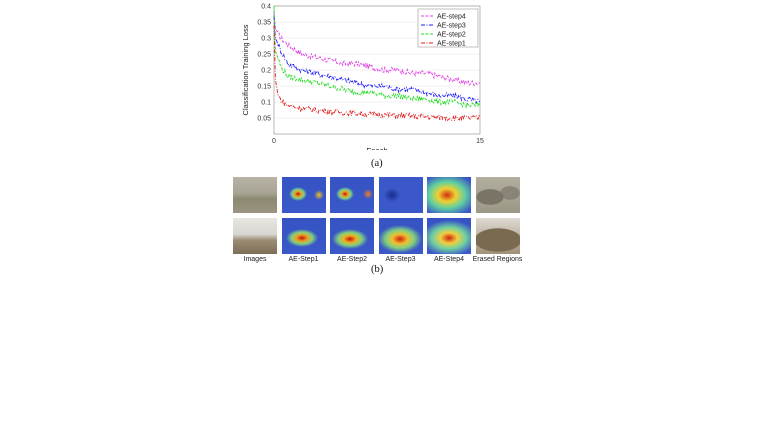  What do you see at coordinates (376, 148) in the screenshot?
I see `x-axis-label: Epoch` at bounding box center [376, 148].